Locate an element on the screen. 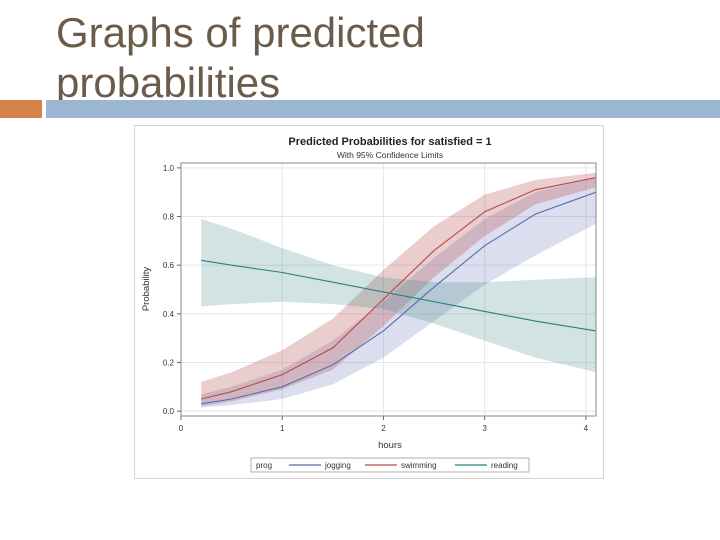 Image resolution: width=720 pixels, height=540 pixels. series-line-reading is located at coordinates (399, 295).